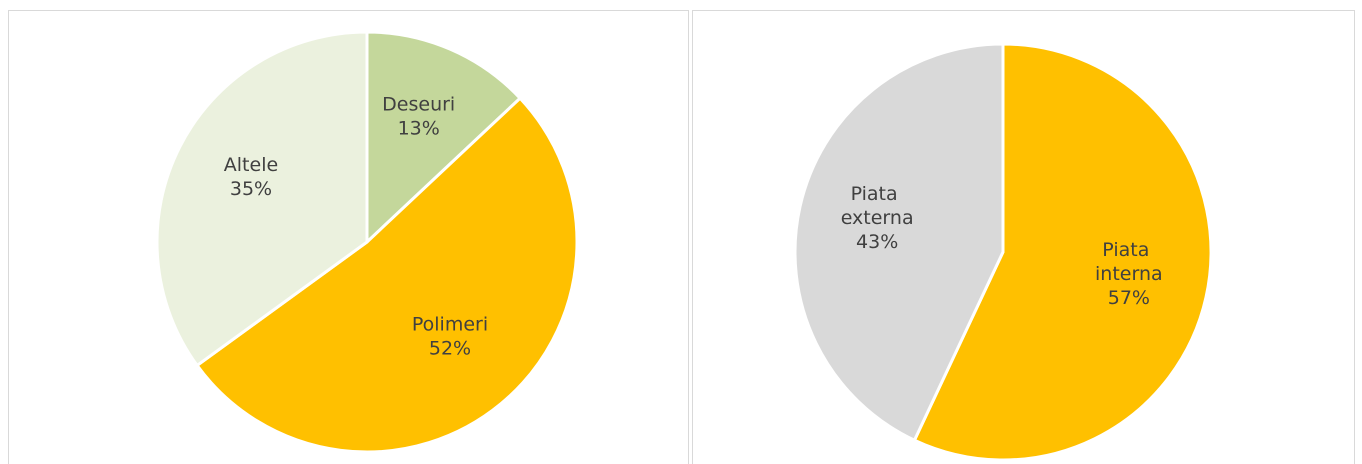 The image size is (1362, 464). I want to click on label-line: Polimeri, so click(450, 324).